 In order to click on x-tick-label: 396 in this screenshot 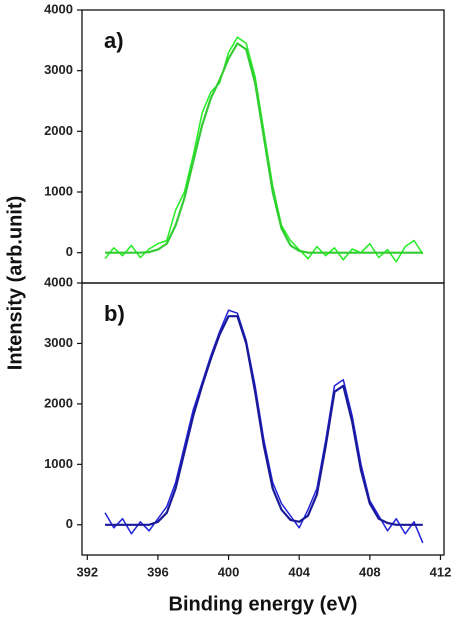, I will do `click(158, 571)`.